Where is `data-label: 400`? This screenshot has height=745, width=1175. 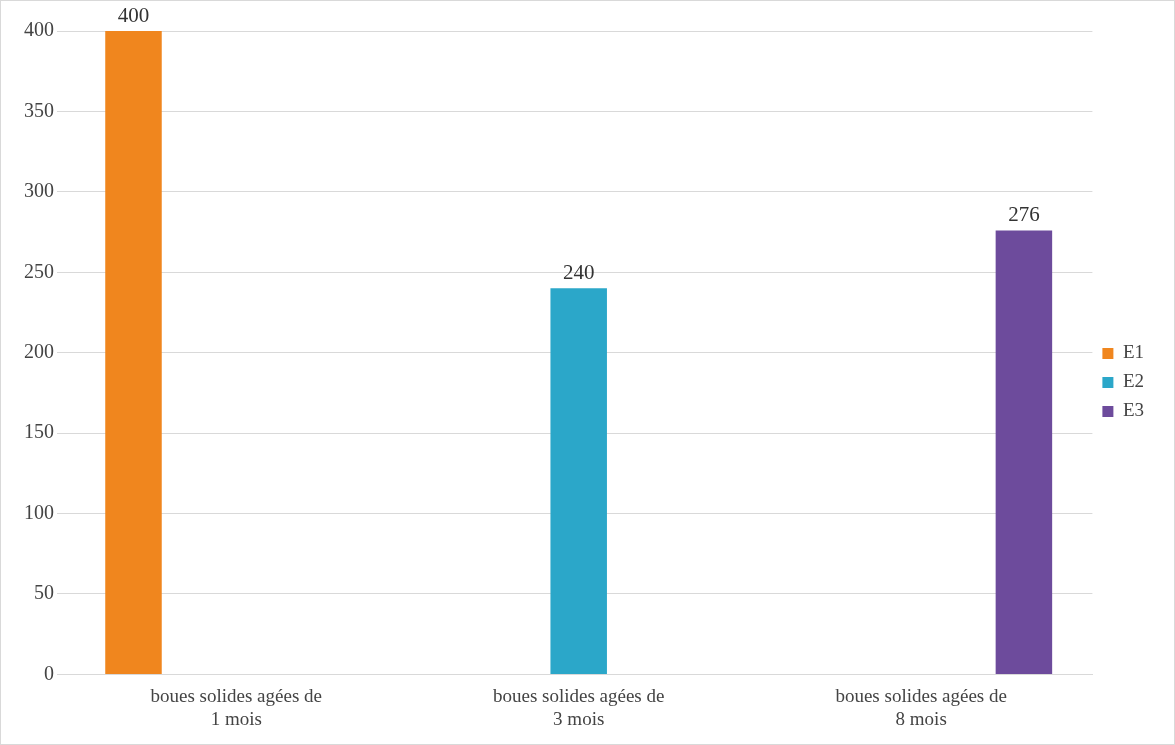 data-label: 400 is located at coordinates (133, 15).